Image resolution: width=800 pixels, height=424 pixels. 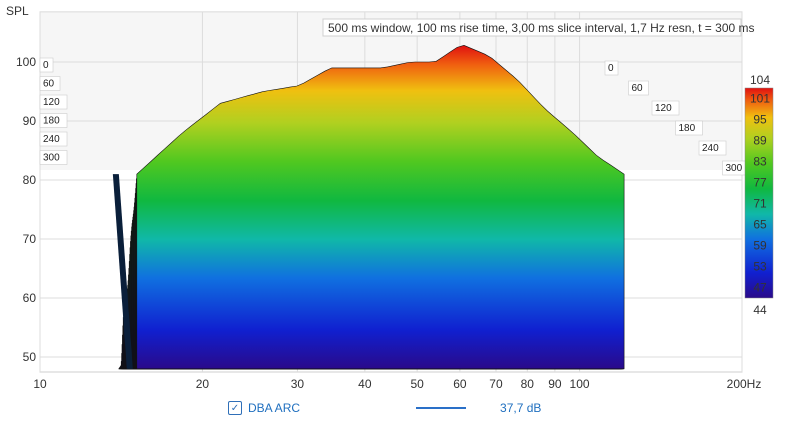 I want to click on title-box, so click(x=532, y=27).